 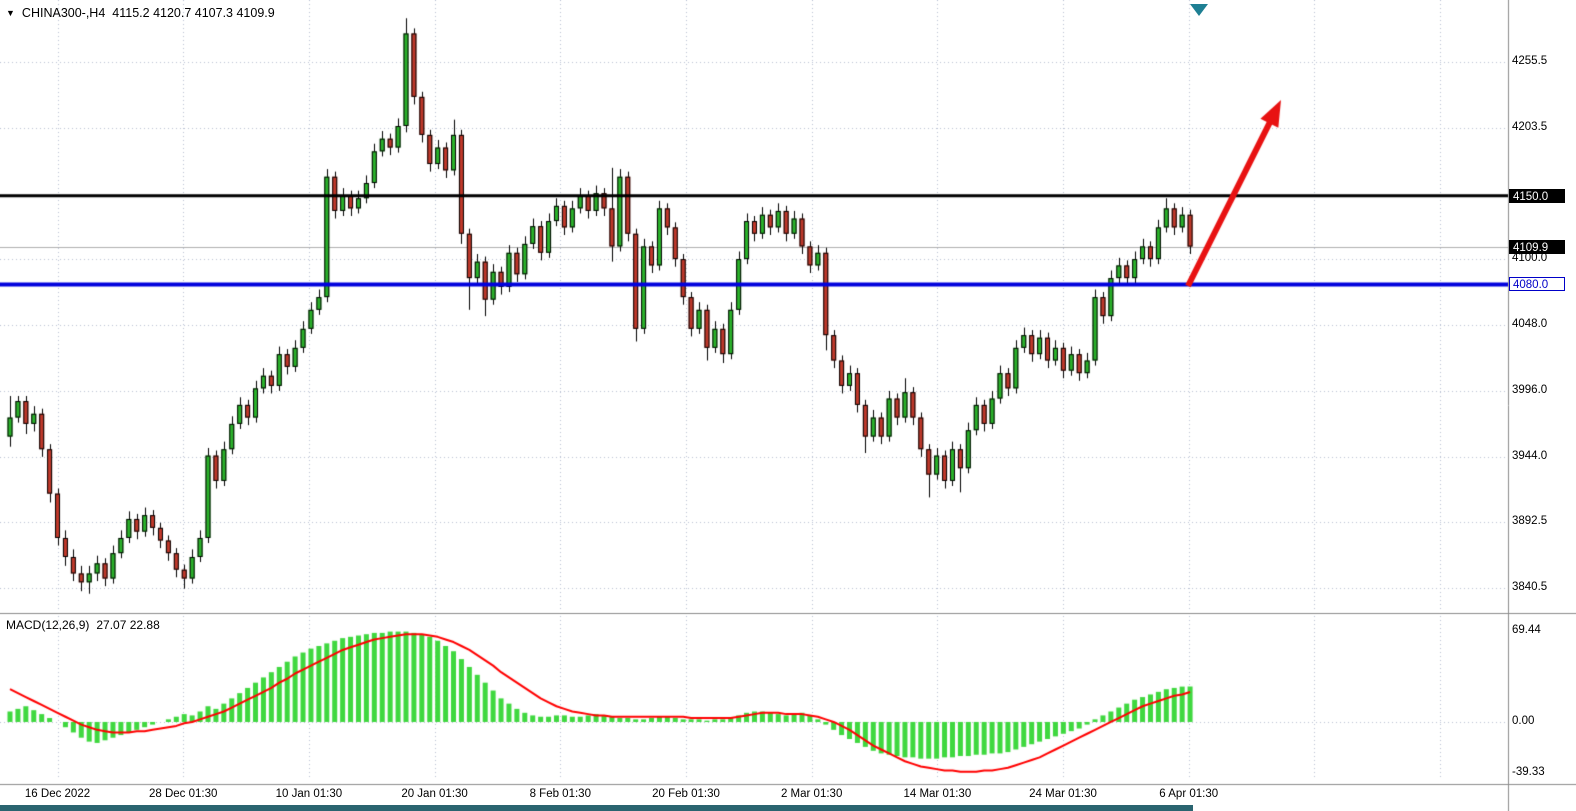 I want to click on macd-name: MACD(12,26,9), so click(x=48, y=625).